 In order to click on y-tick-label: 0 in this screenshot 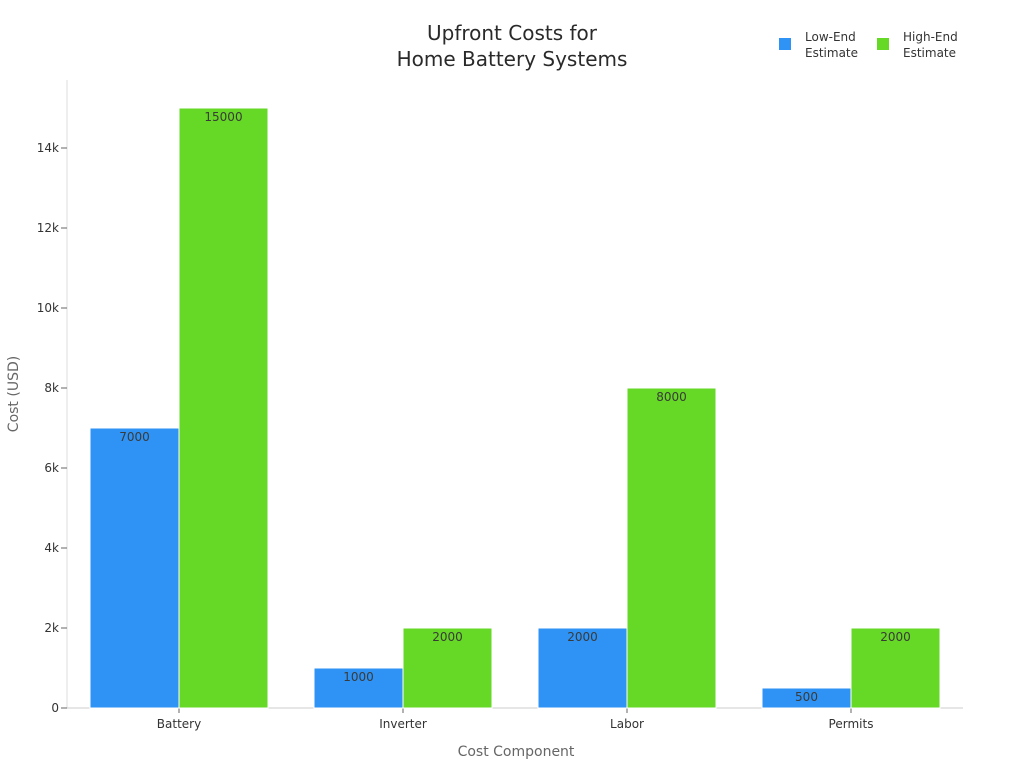, I will do `click(55, 708)`.